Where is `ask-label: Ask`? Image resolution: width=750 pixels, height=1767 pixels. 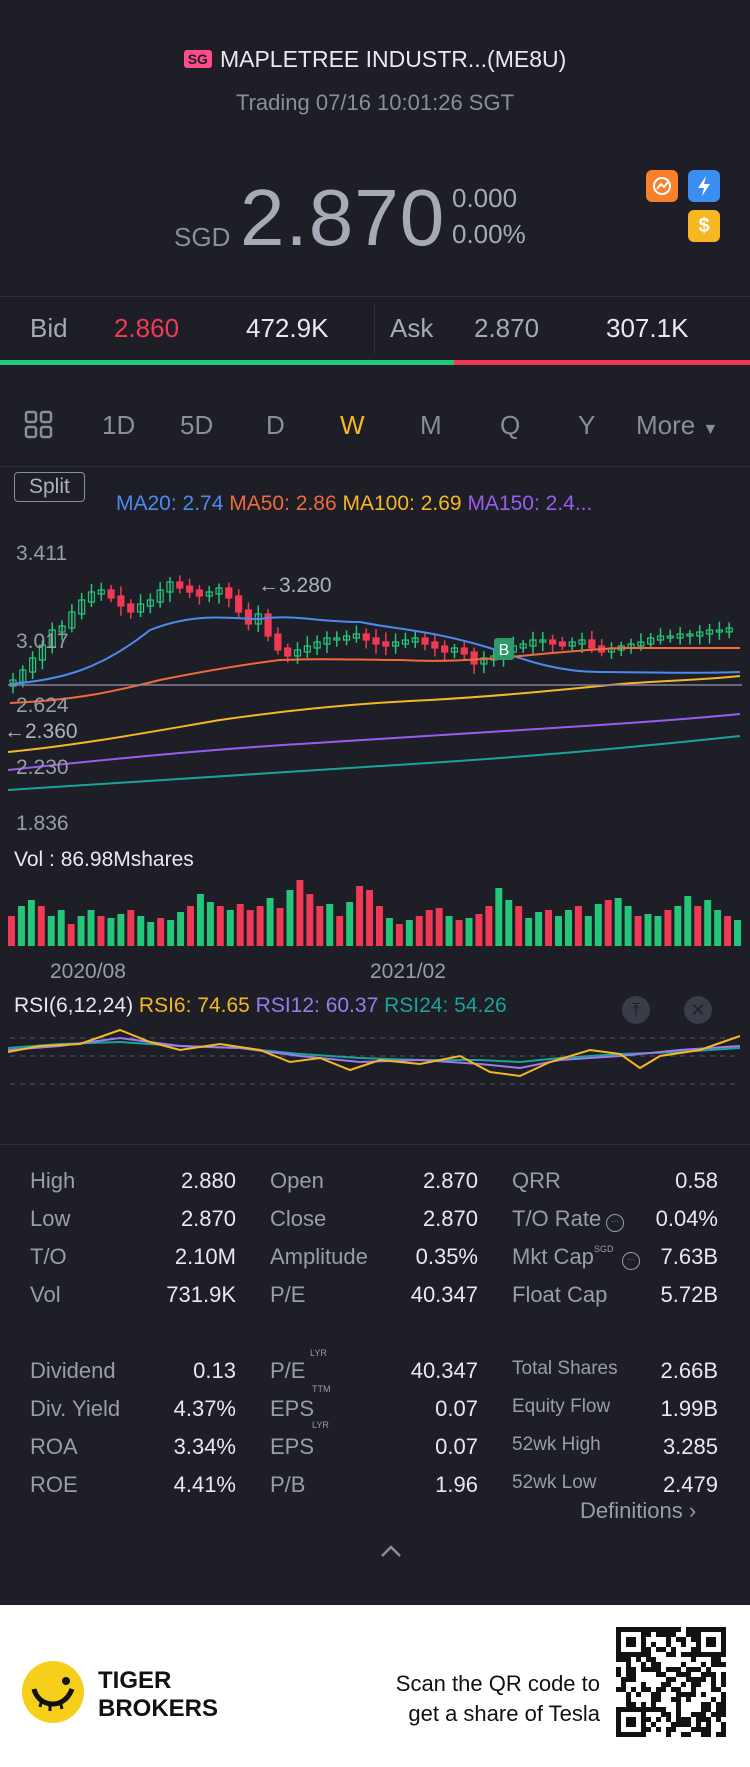 ask-label: Ask is located at coordinates (412, 327).